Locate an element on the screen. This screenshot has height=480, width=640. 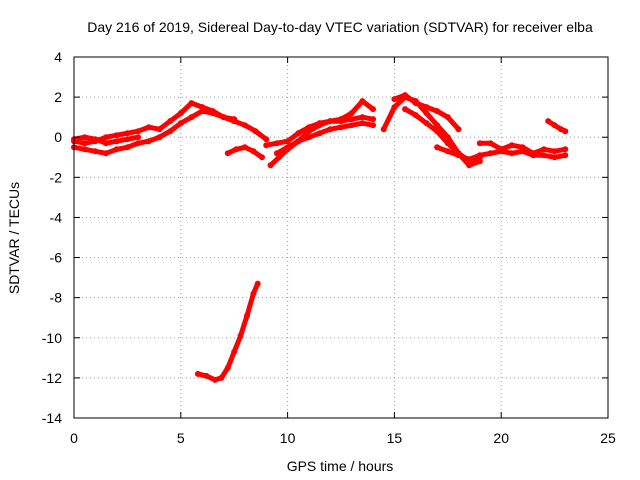
y-tick-label: -8 is located at coordinates (56, 298).